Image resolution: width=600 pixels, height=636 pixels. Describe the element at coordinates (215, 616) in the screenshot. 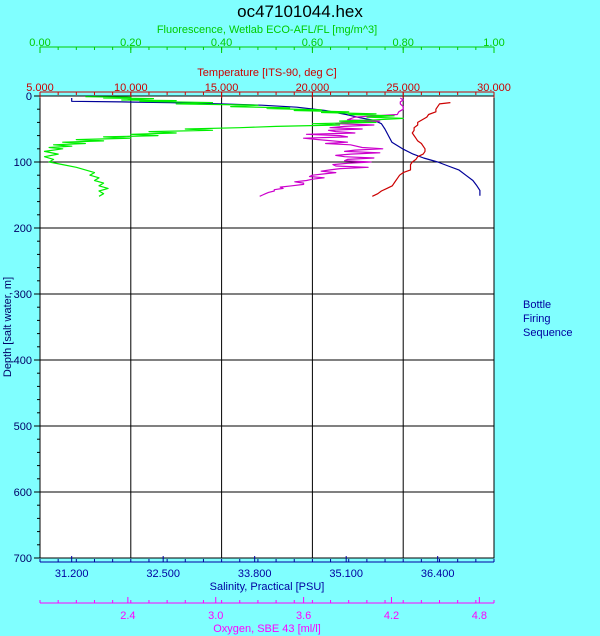

I see `oxygen-tick-label: 3.0` at that location.